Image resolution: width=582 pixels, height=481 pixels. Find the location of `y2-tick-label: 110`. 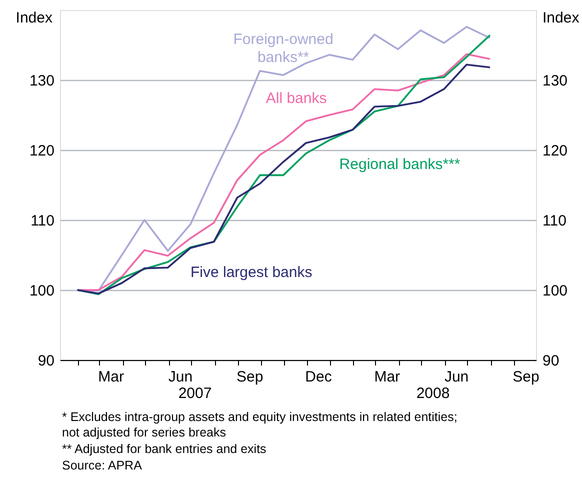

y2-tick-label: 110 is located at coordinates (554, 221).